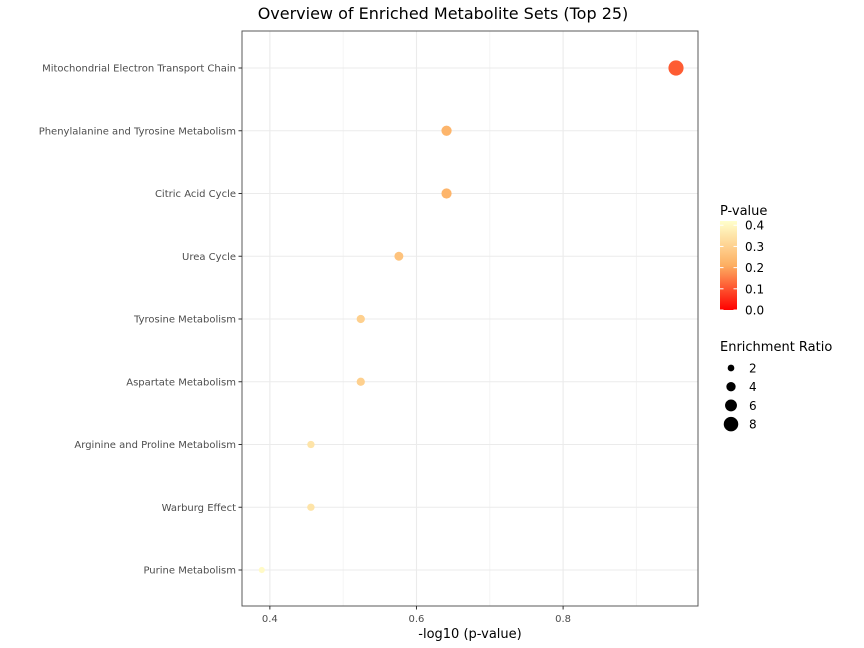 This screenshot has height=648, width=864. I want to click on p-value-colorbar, so click(728, 265).